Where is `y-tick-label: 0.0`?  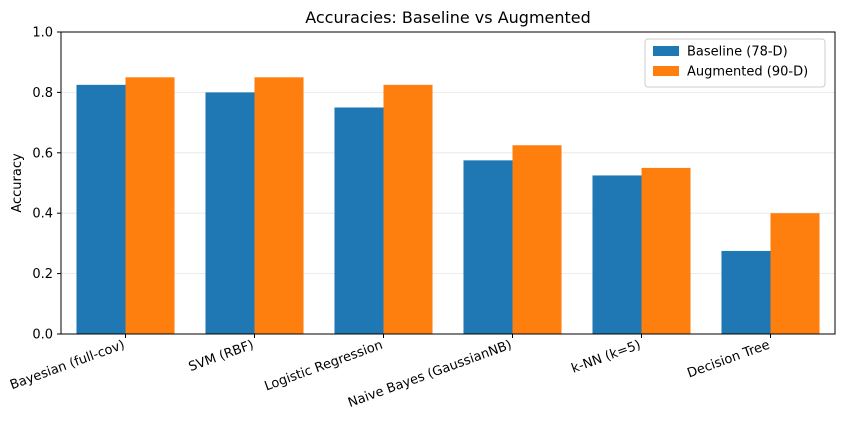
y-tick-label: 0.0 is located at coordinates (42, 335).